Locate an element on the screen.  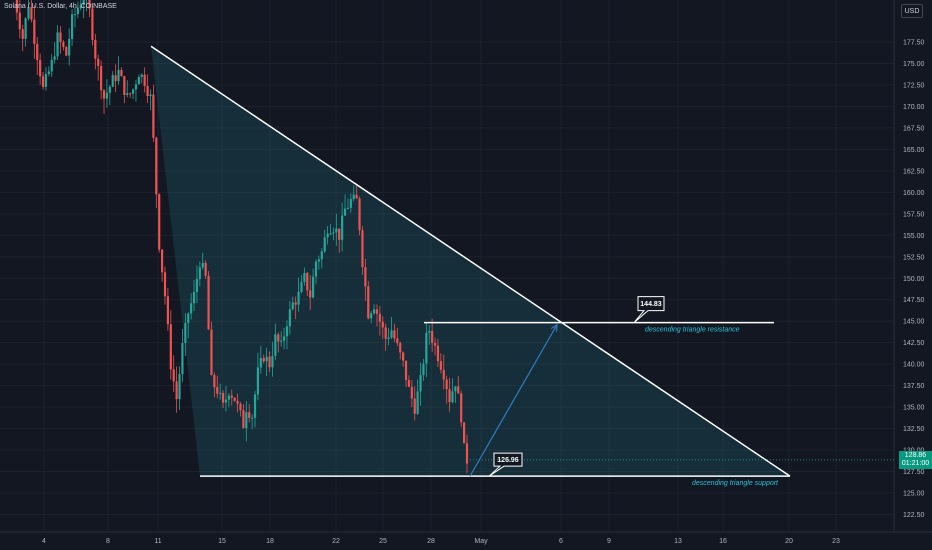
time-tick-label: 18 is located at coordinates (270, 541).